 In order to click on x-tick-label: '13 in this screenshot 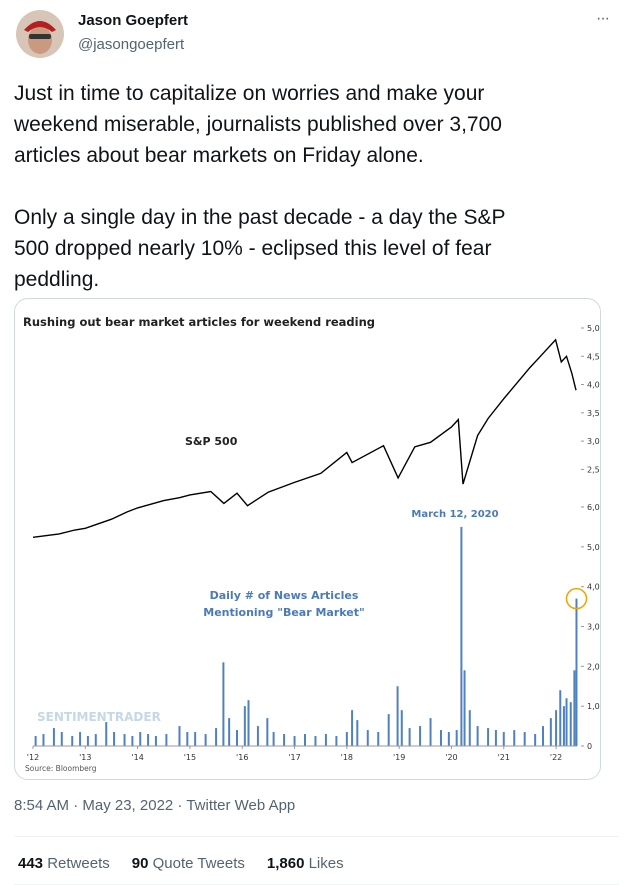, I will do `click(85, 757)`.